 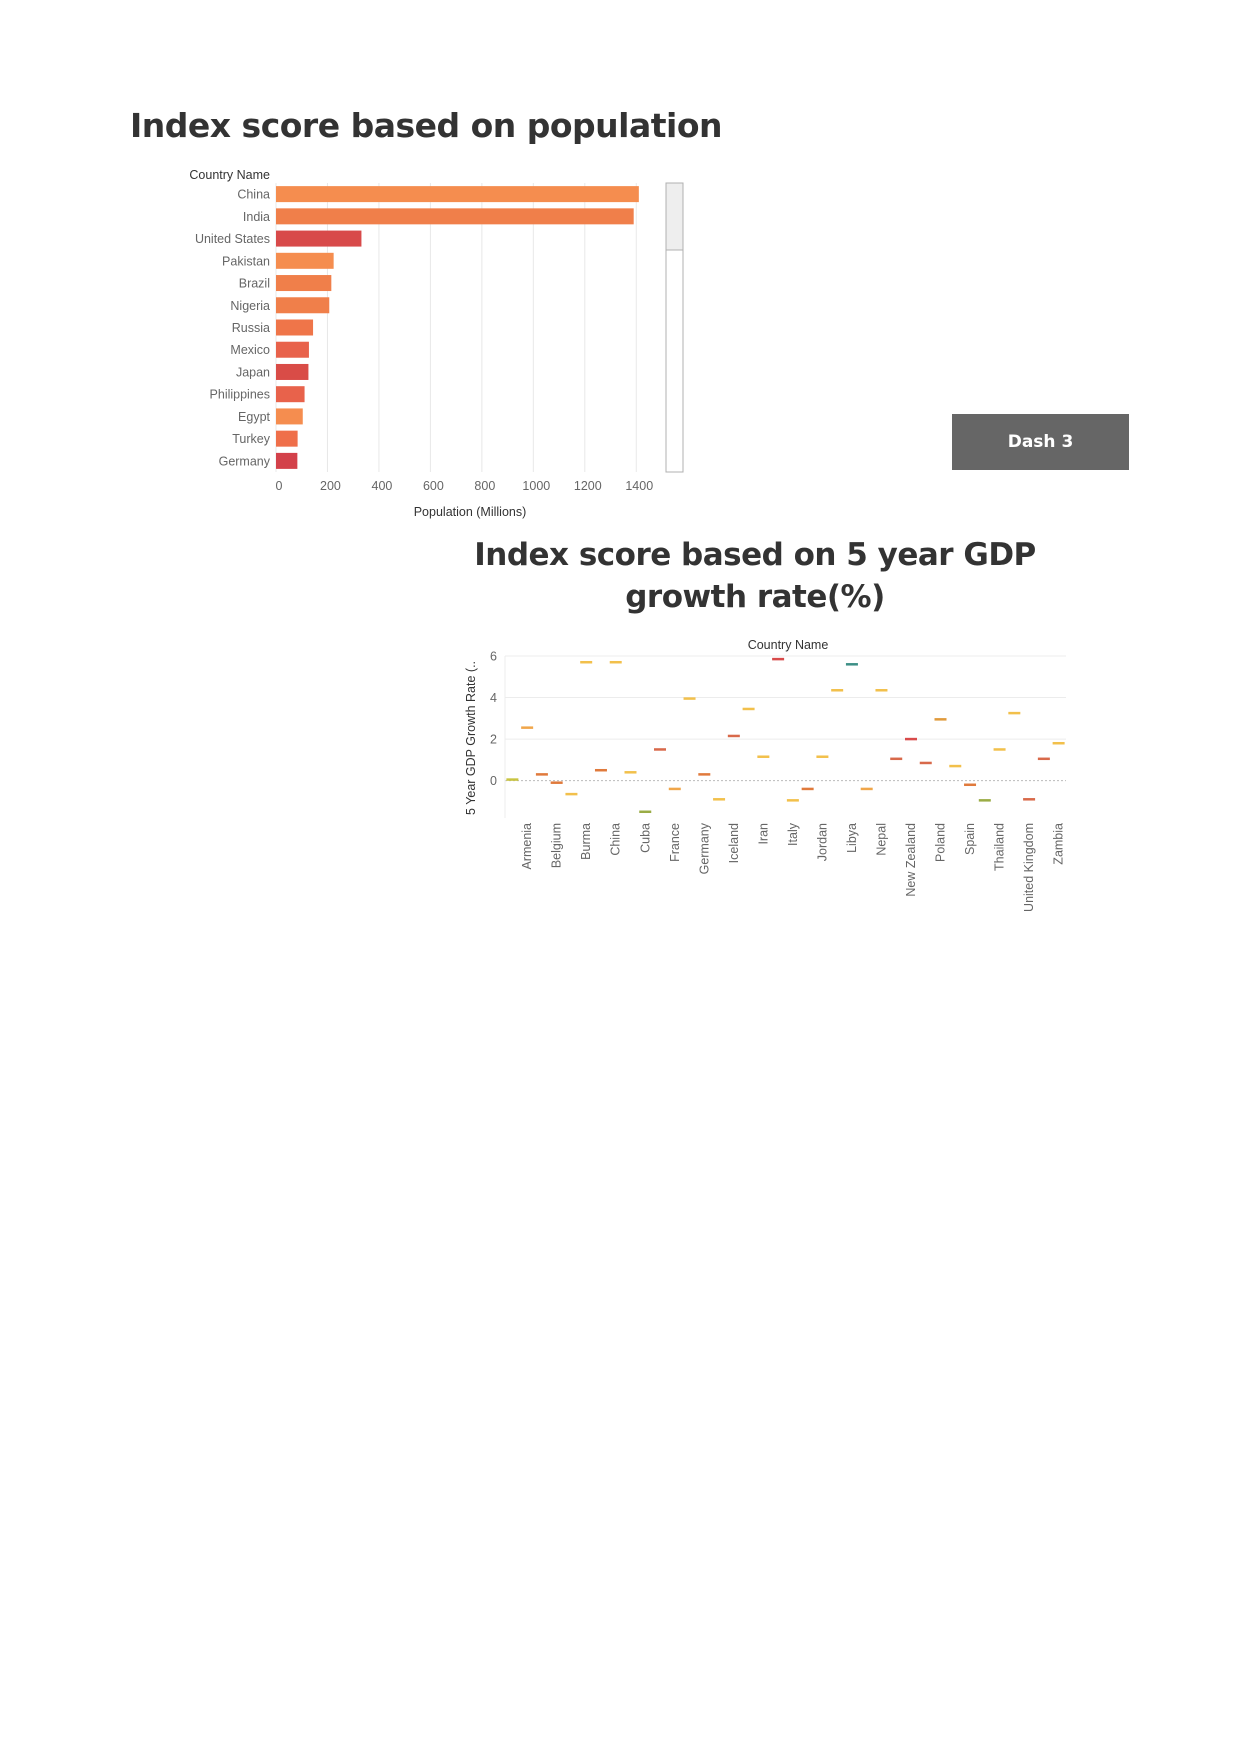 I want to click on column-header: Country Name, so click(x=788, y=645).